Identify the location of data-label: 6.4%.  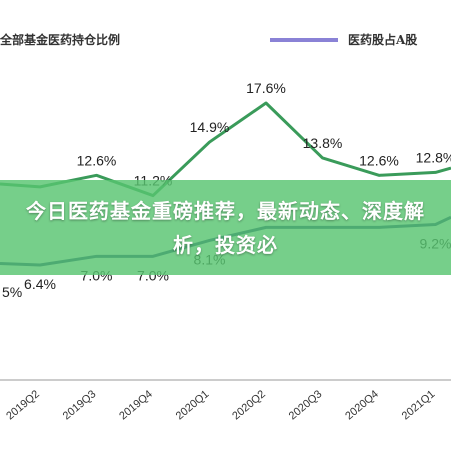
(40, 284).